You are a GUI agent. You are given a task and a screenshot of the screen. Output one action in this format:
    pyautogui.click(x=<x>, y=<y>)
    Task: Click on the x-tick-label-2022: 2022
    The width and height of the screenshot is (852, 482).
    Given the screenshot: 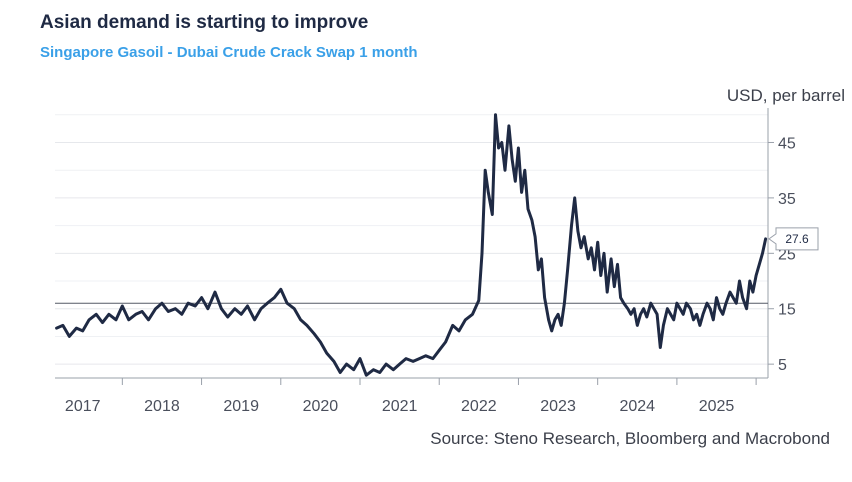 What is the action you would take?
    pyautogui.click(x=479, y=406)
    